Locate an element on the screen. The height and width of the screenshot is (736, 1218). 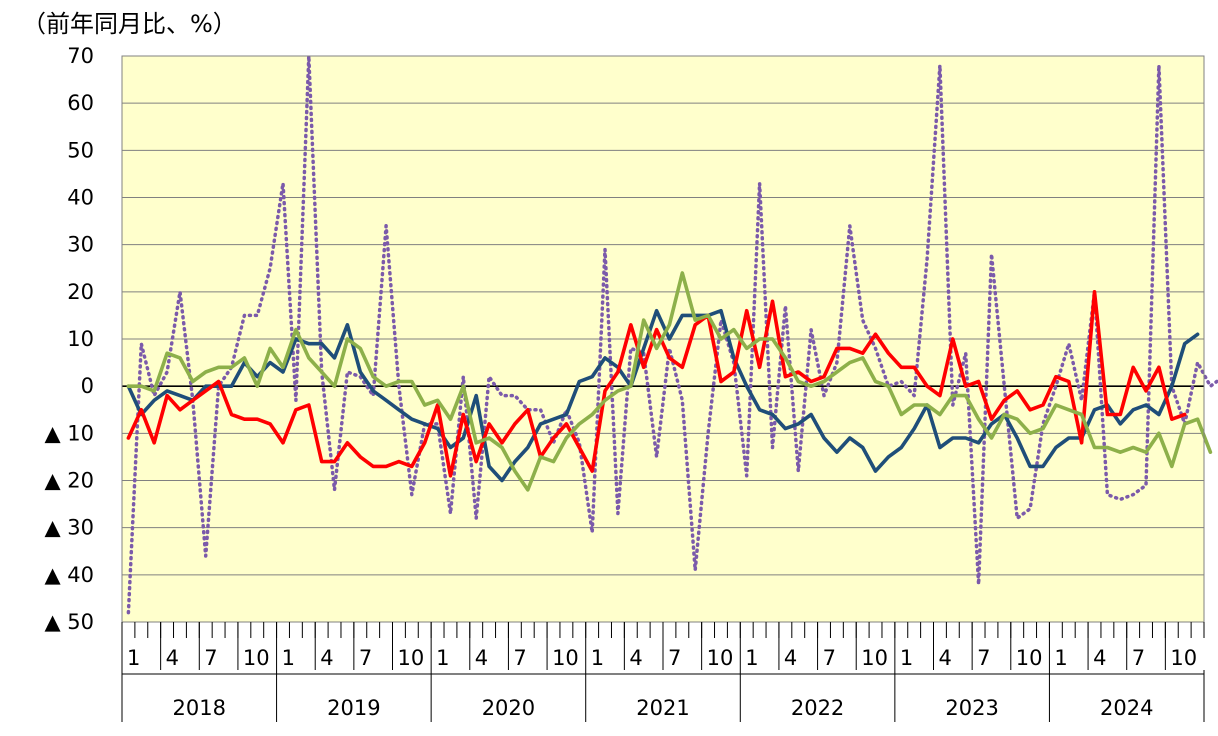
y-tick-label: ▲ 50 is located at coordinates (69, 622).